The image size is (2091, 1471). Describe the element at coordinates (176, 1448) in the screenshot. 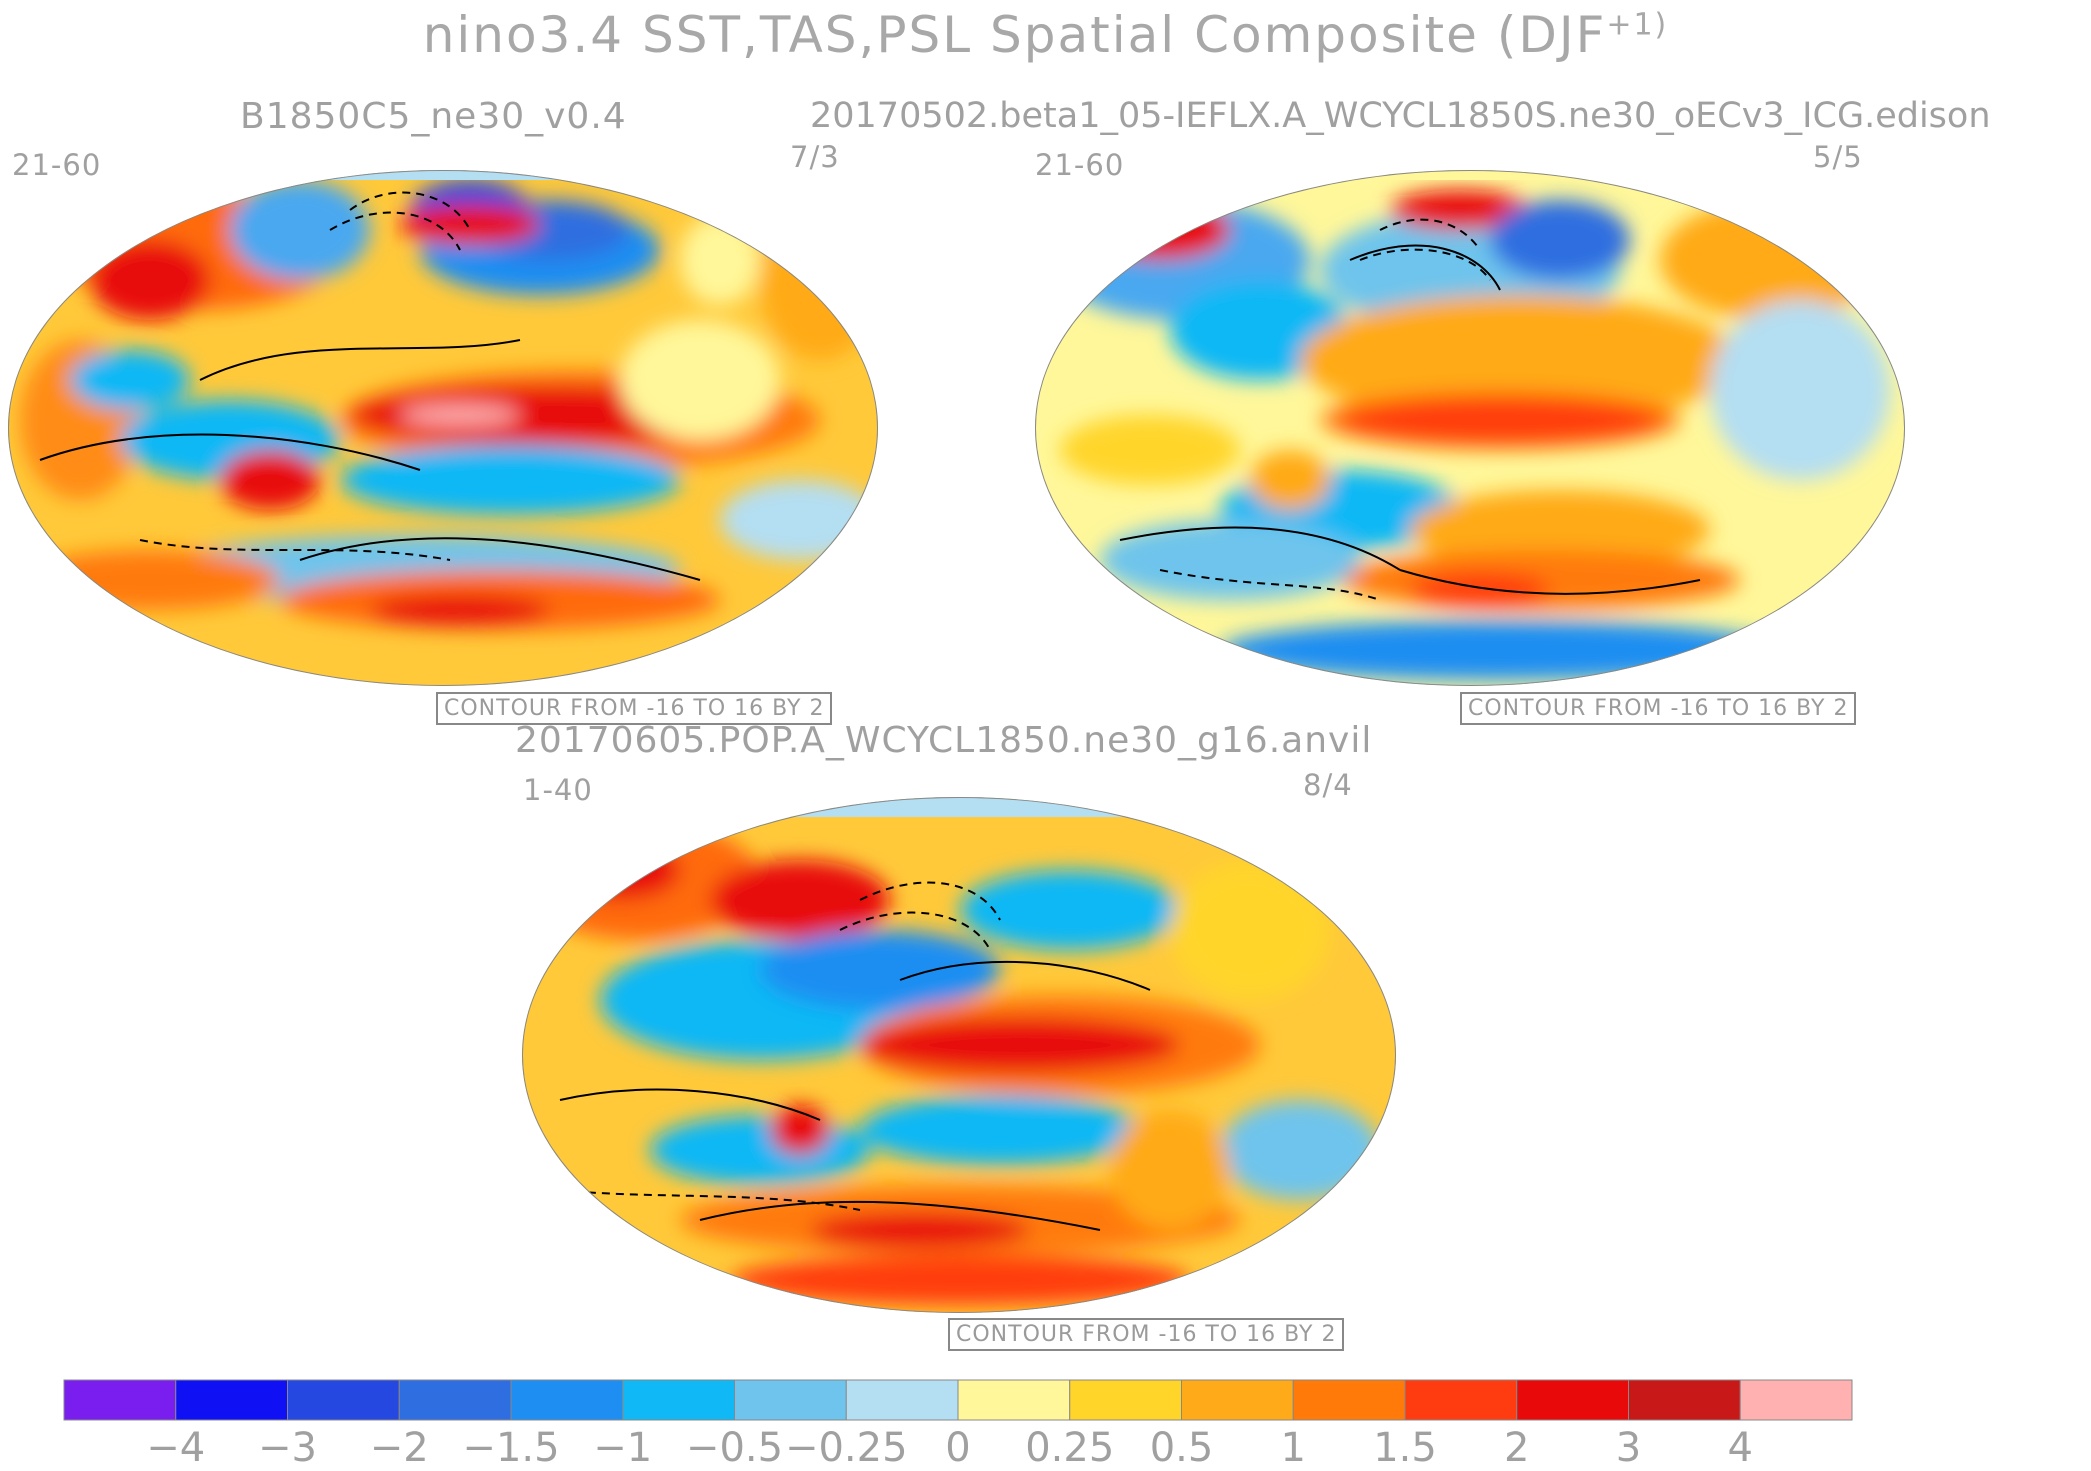

I see `colorbar-tick-label: −4` at that location.